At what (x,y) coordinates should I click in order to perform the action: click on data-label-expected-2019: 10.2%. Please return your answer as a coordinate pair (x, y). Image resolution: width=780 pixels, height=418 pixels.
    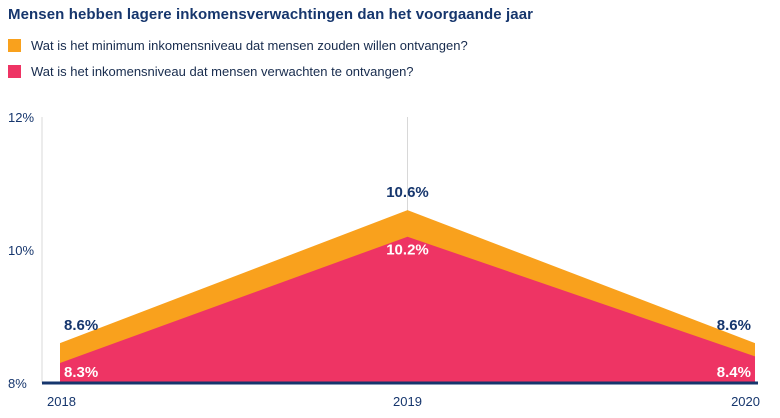
    Looking at the image, I should click on (407, 250).